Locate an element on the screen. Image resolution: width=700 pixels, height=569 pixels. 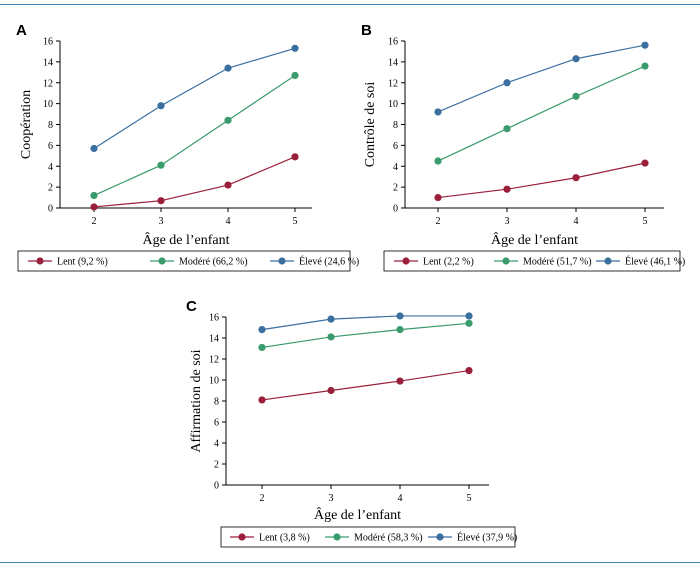
panel-letter: A is located at coordinates (21, 30).